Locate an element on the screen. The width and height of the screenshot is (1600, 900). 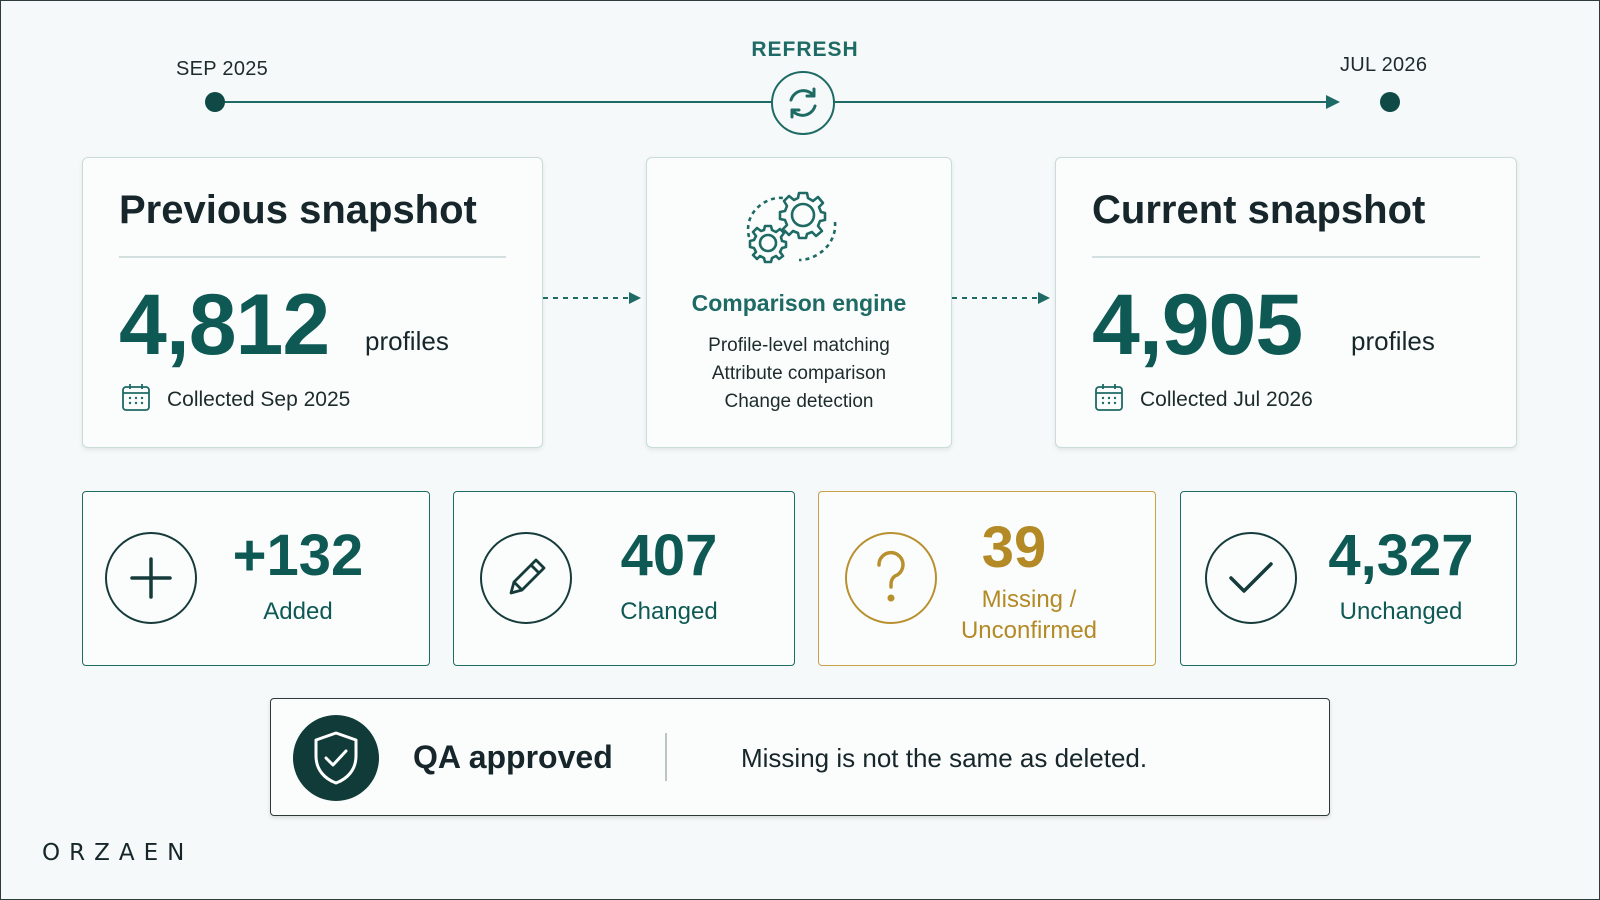
brand-logo: ORZAEN is located at coordinates (118, 853).